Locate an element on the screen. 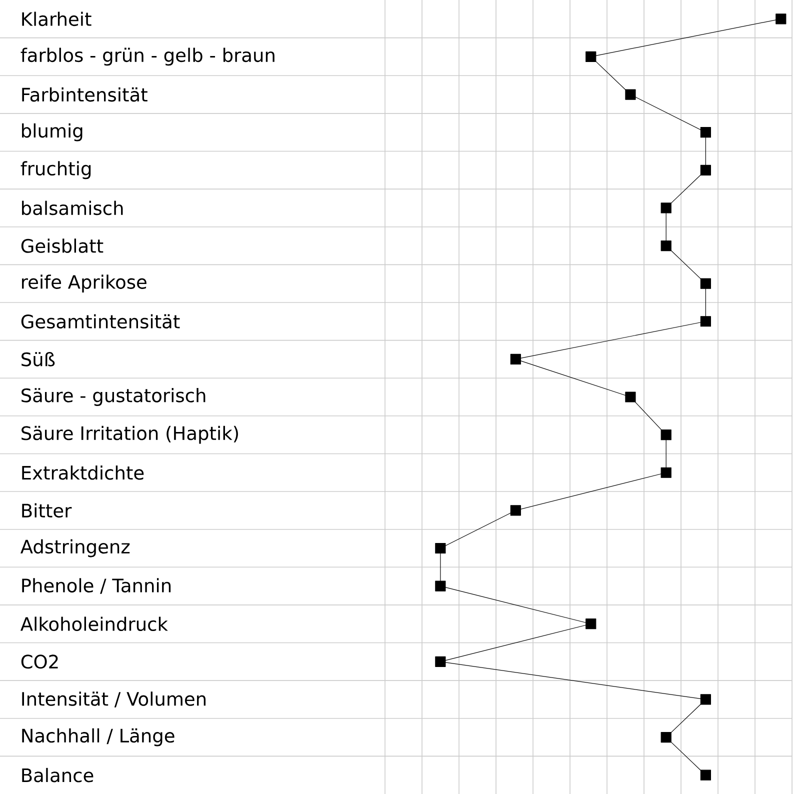  y-tick-label: Adstringenz is located at coordinates (75, 548).